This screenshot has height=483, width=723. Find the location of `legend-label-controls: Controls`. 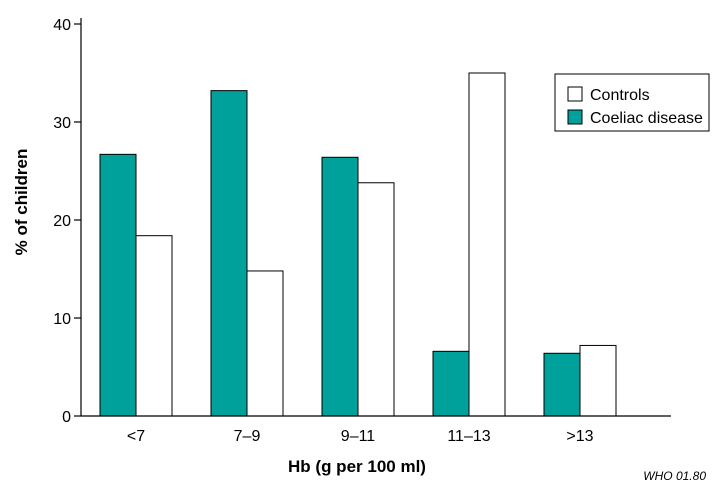

legend-label-controls: Controls is located at coordinates (620, 95).